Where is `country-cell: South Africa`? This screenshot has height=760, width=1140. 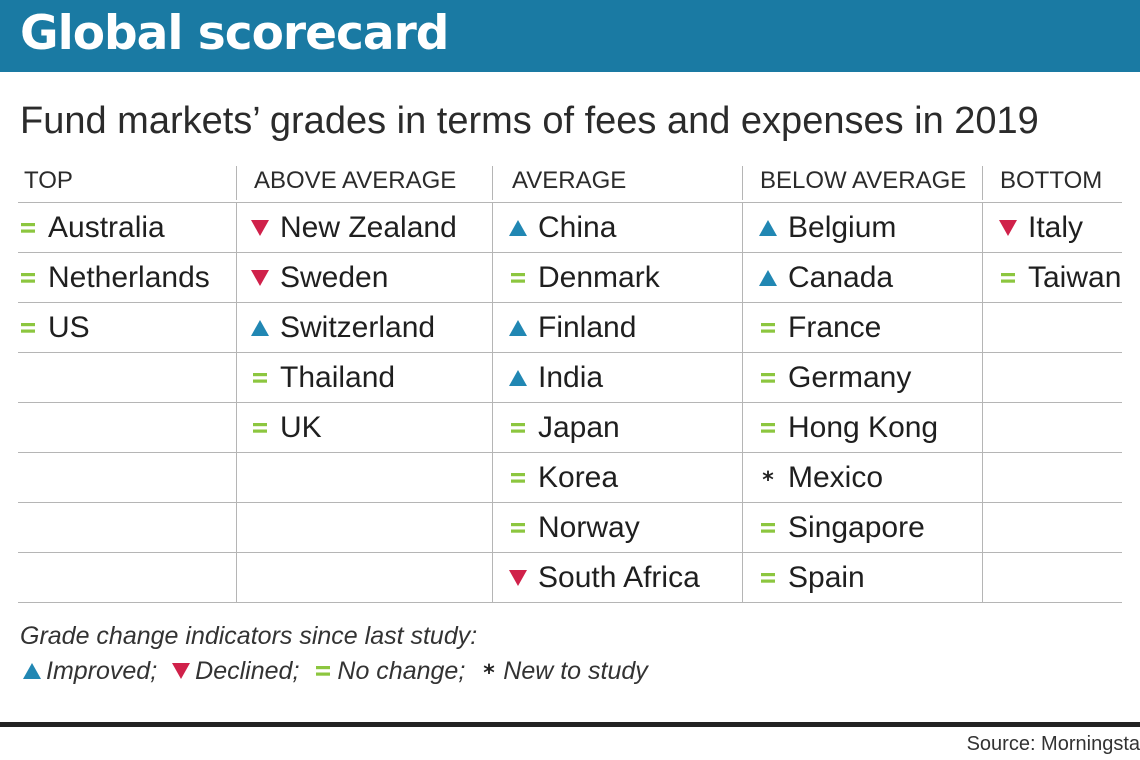 country-cell: South Africa is located at coordinates (604, 578).